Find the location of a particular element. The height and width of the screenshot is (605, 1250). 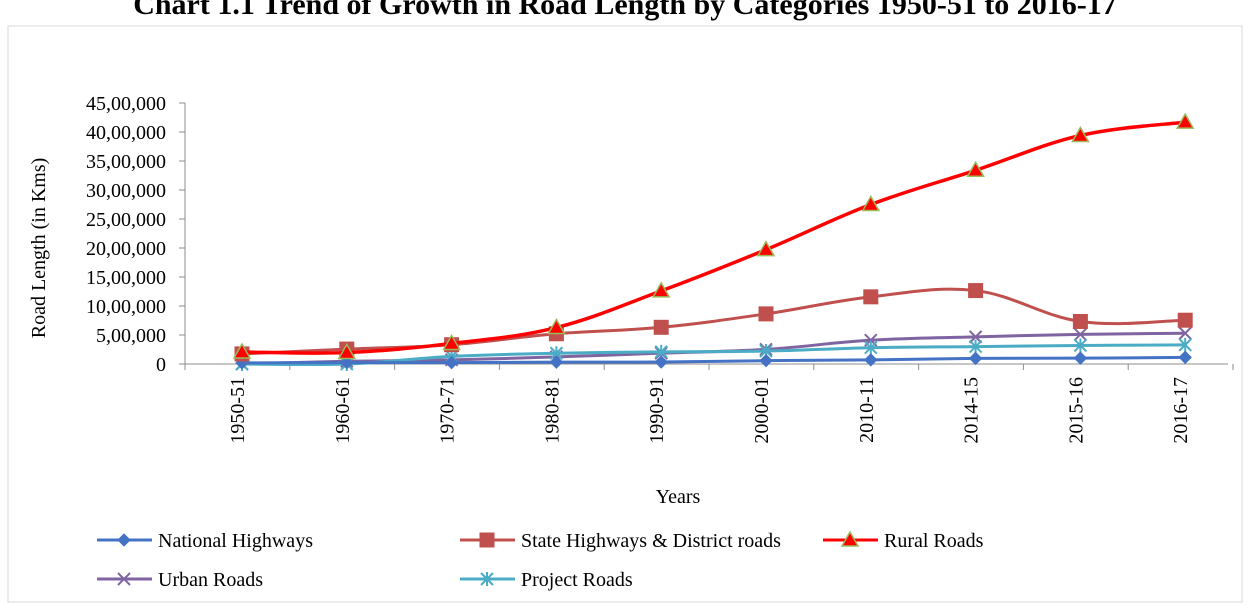

x-tick-label: 2014-15 is located at coordinates (972, 410).